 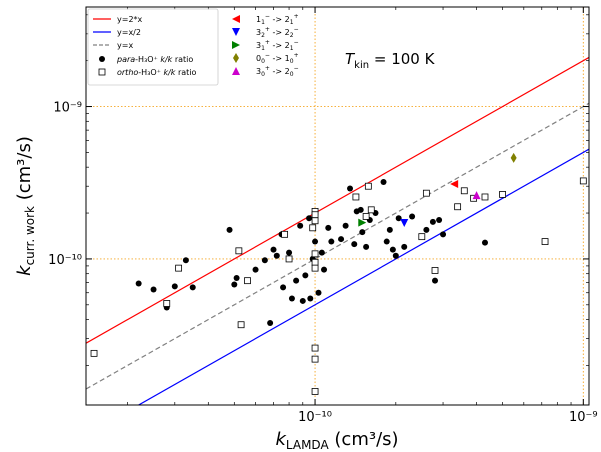 I want to click on legend-label-3-part-3: ->, so click(x=277, y=32).